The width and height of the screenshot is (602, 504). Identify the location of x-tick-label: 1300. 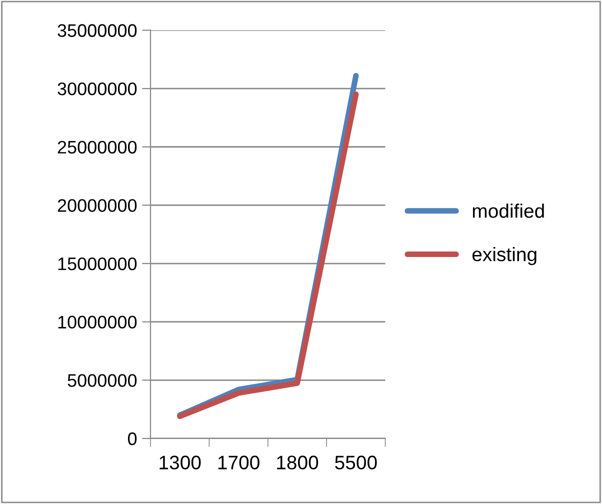
(180, 463).